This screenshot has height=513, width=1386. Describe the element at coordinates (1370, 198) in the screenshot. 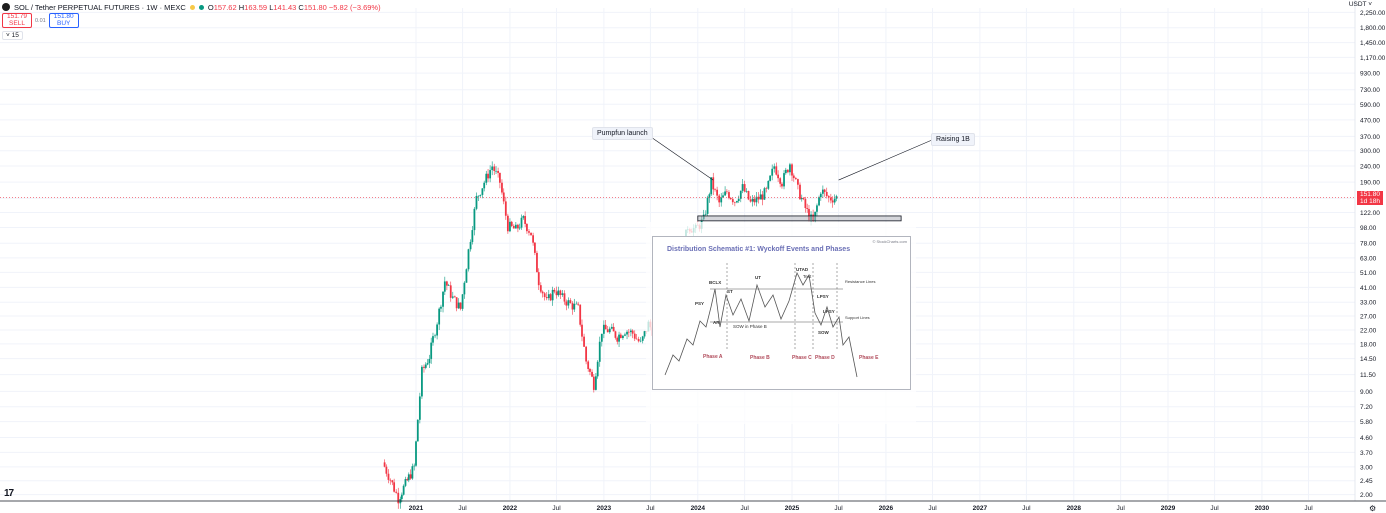

I see `last-price-label: 151.80 1d 18h` at that location.